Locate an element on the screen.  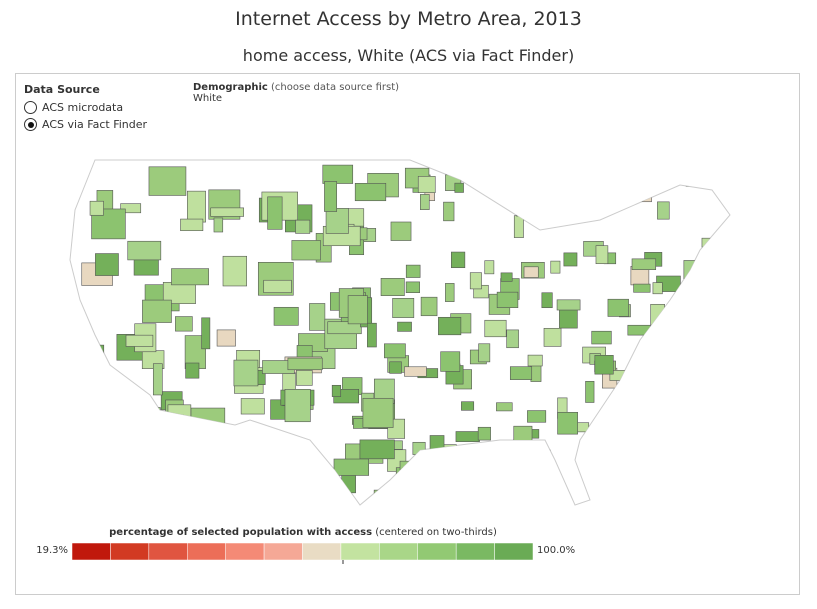
title: Internet Access by Metro Area, 2013 is located at coordinates (408, 19).